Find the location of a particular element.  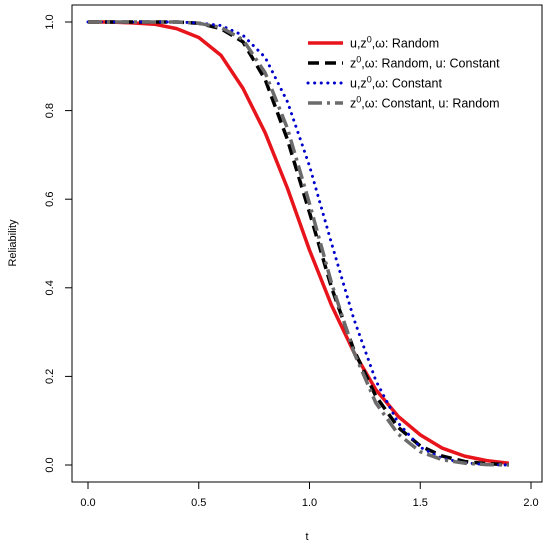

y-tick-label: 0.0 is located at coordinates (50, 464).